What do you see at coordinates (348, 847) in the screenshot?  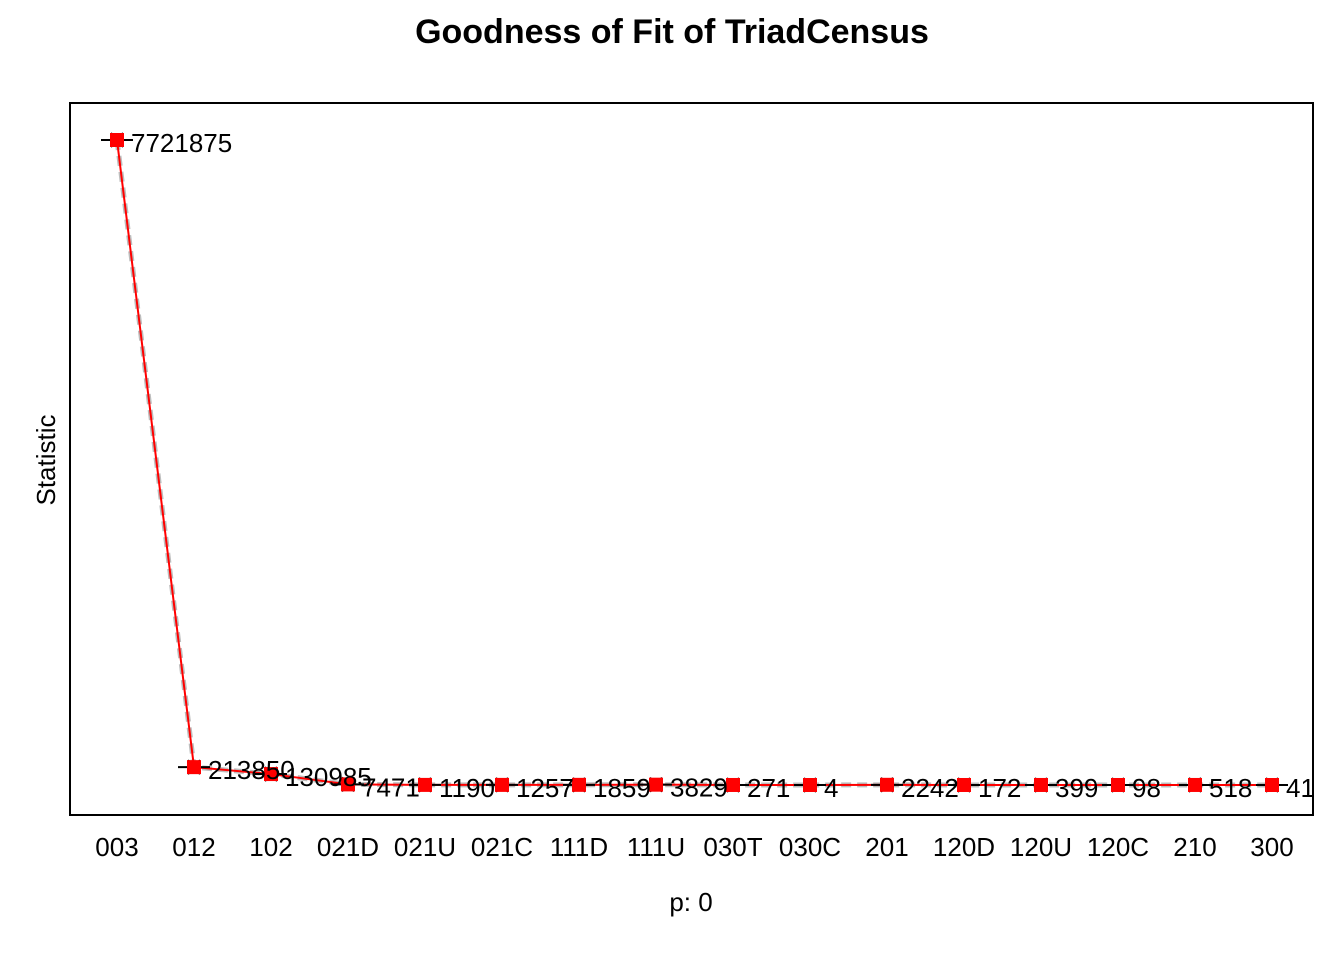 I see `x-tick-label: 021D` at bounding box center [348, 847].